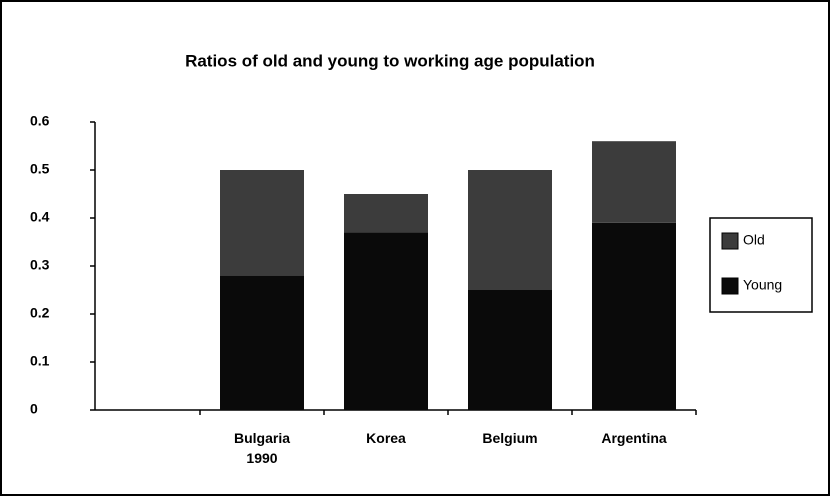 This screenshot has width=830, height=496. What do you see at coordinates (754, 240) in the screenshot?
I see `legend-label: Old` at bounding box center [754, 240].